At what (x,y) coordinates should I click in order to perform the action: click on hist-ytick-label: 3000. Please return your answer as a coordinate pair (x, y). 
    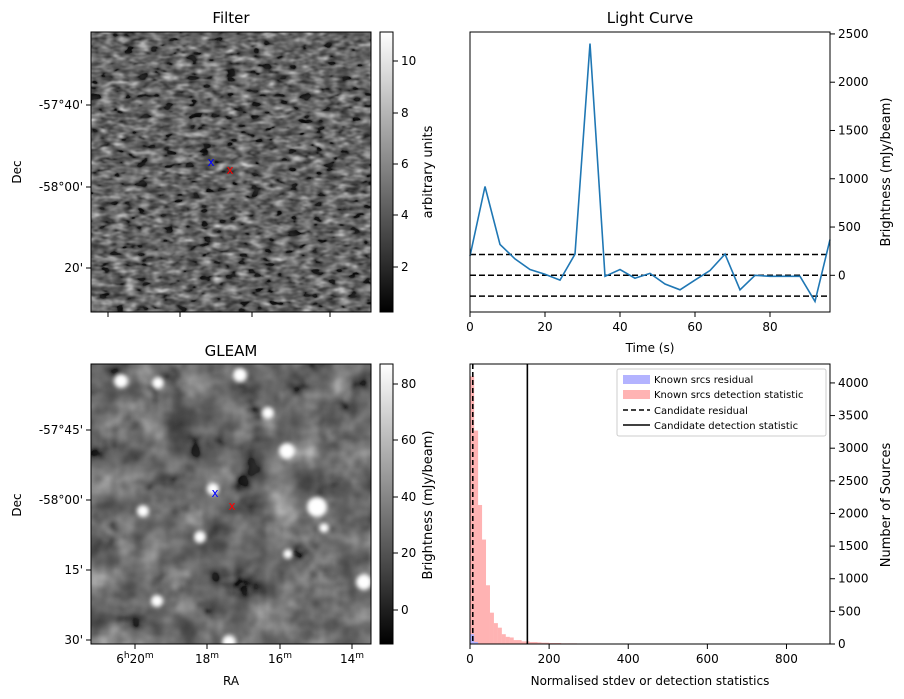
    Looking at the image, I should click on (853, 448).